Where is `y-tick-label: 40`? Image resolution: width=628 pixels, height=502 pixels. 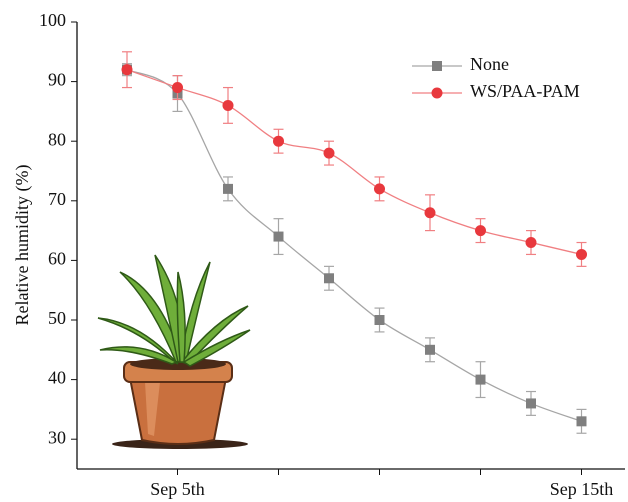 y-tick-label: 40 is located at coordinates (57, 378).